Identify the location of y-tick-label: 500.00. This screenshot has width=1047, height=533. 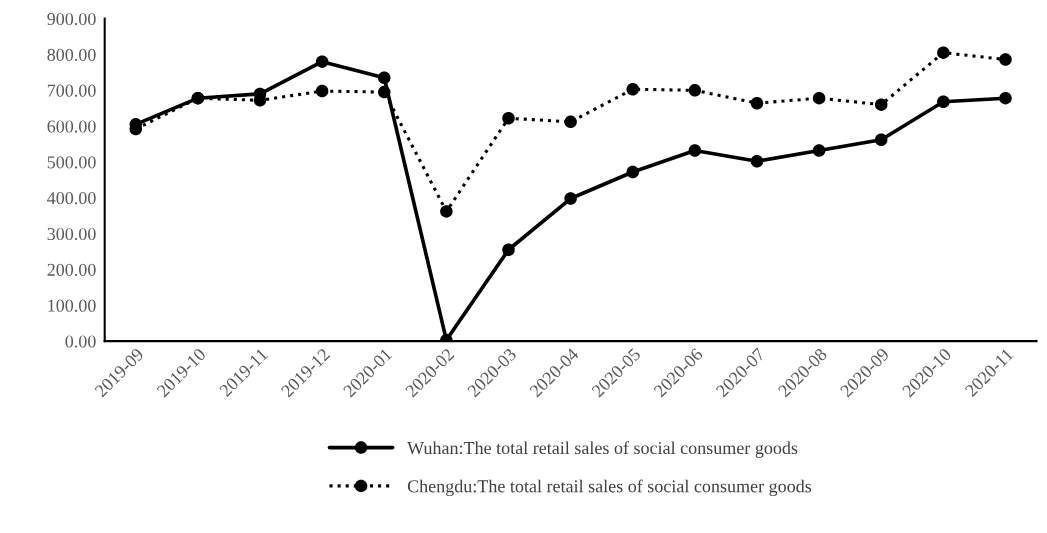
(71, 162).